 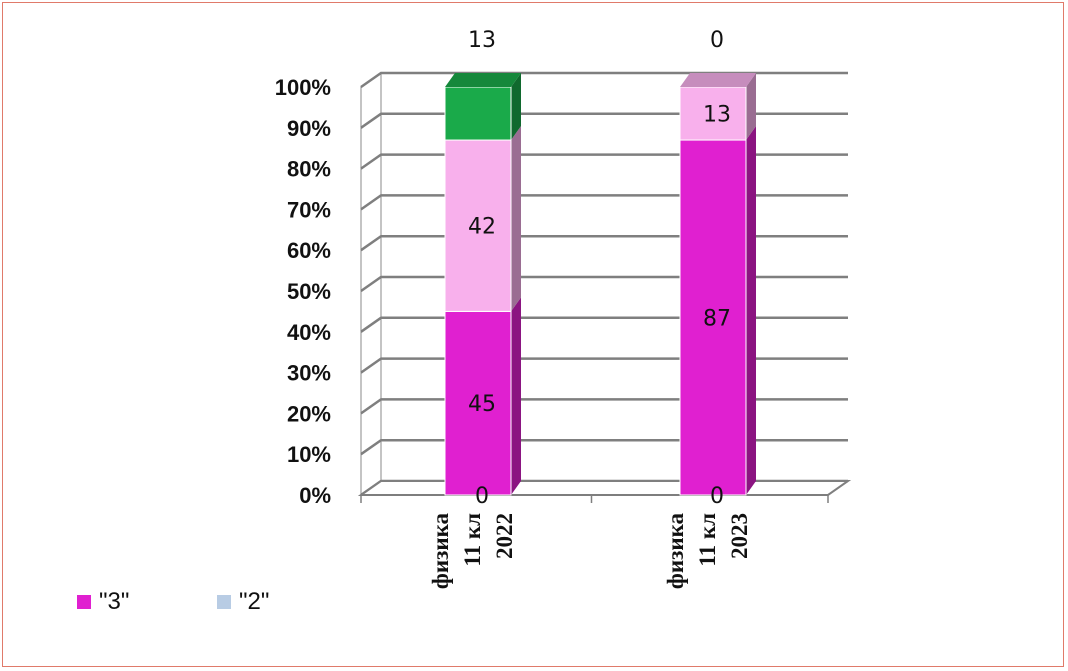 What do you see at coordinates (114, 601) in the screenshot?
I see `legend-item: "3"` at bounding box center [114, 601].